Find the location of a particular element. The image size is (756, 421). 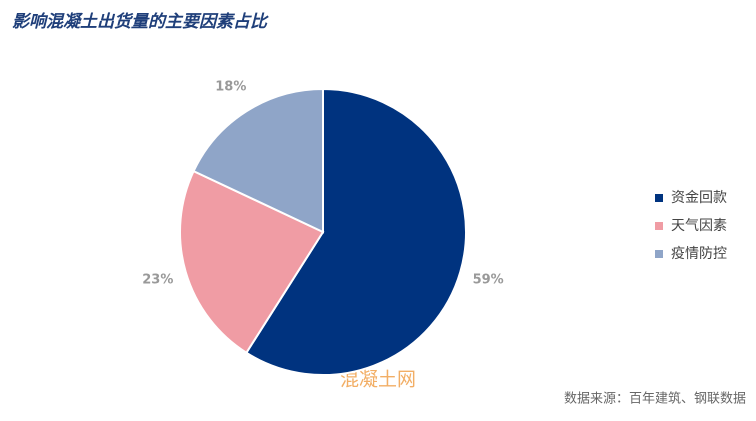

legend-label: 天气因素 is located at coordinates (699, 226).